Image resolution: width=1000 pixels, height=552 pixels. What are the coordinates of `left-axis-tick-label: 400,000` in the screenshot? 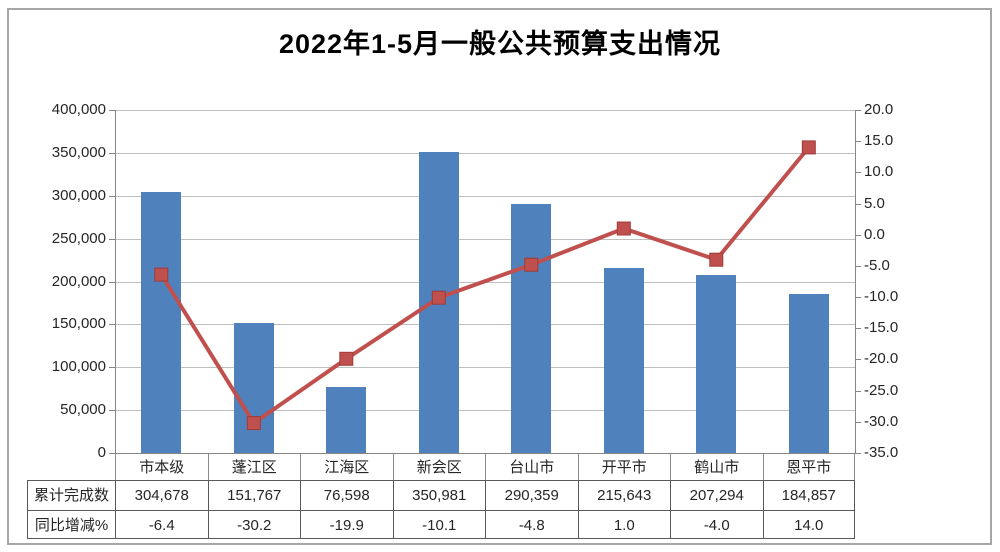 It's located at (78, 109).